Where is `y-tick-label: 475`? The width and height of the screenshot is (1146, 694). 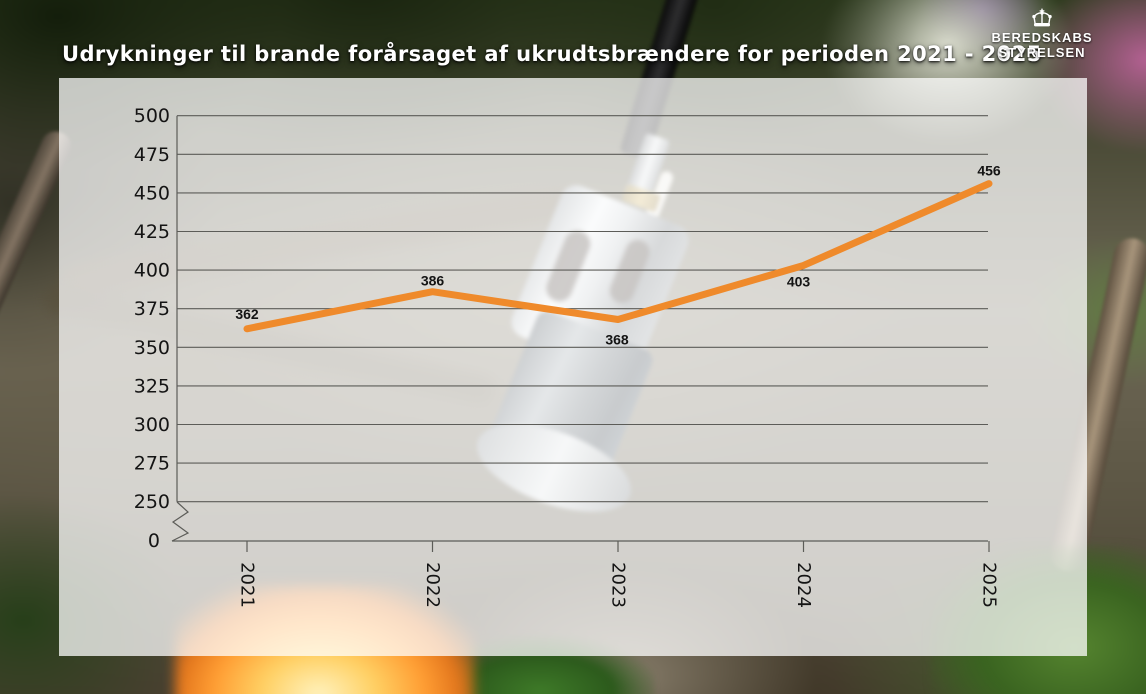 y-tick-label: 475 is located at coordinates (152, 155).